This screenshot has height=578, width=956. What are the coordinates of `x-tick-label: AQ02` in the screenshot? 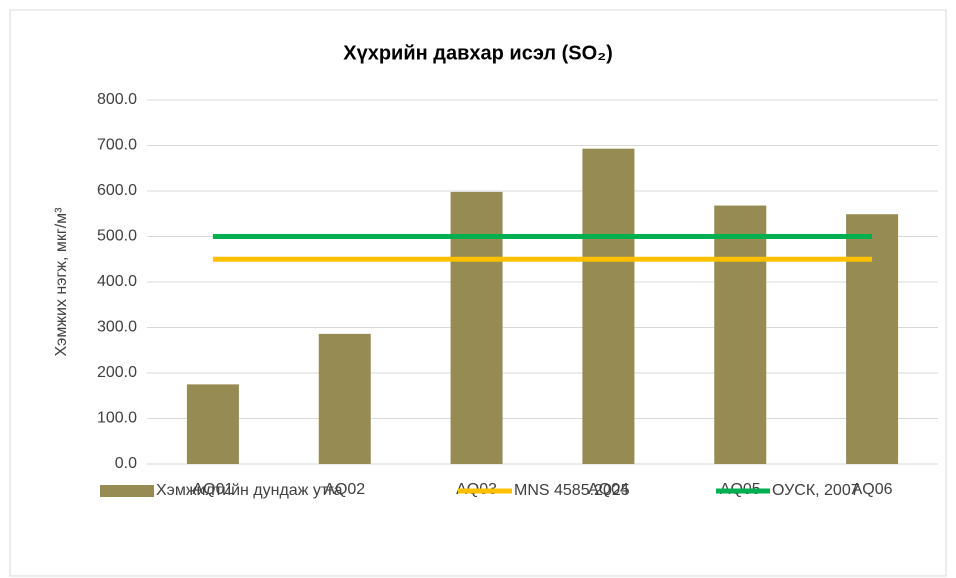 It's located at (344, 489).